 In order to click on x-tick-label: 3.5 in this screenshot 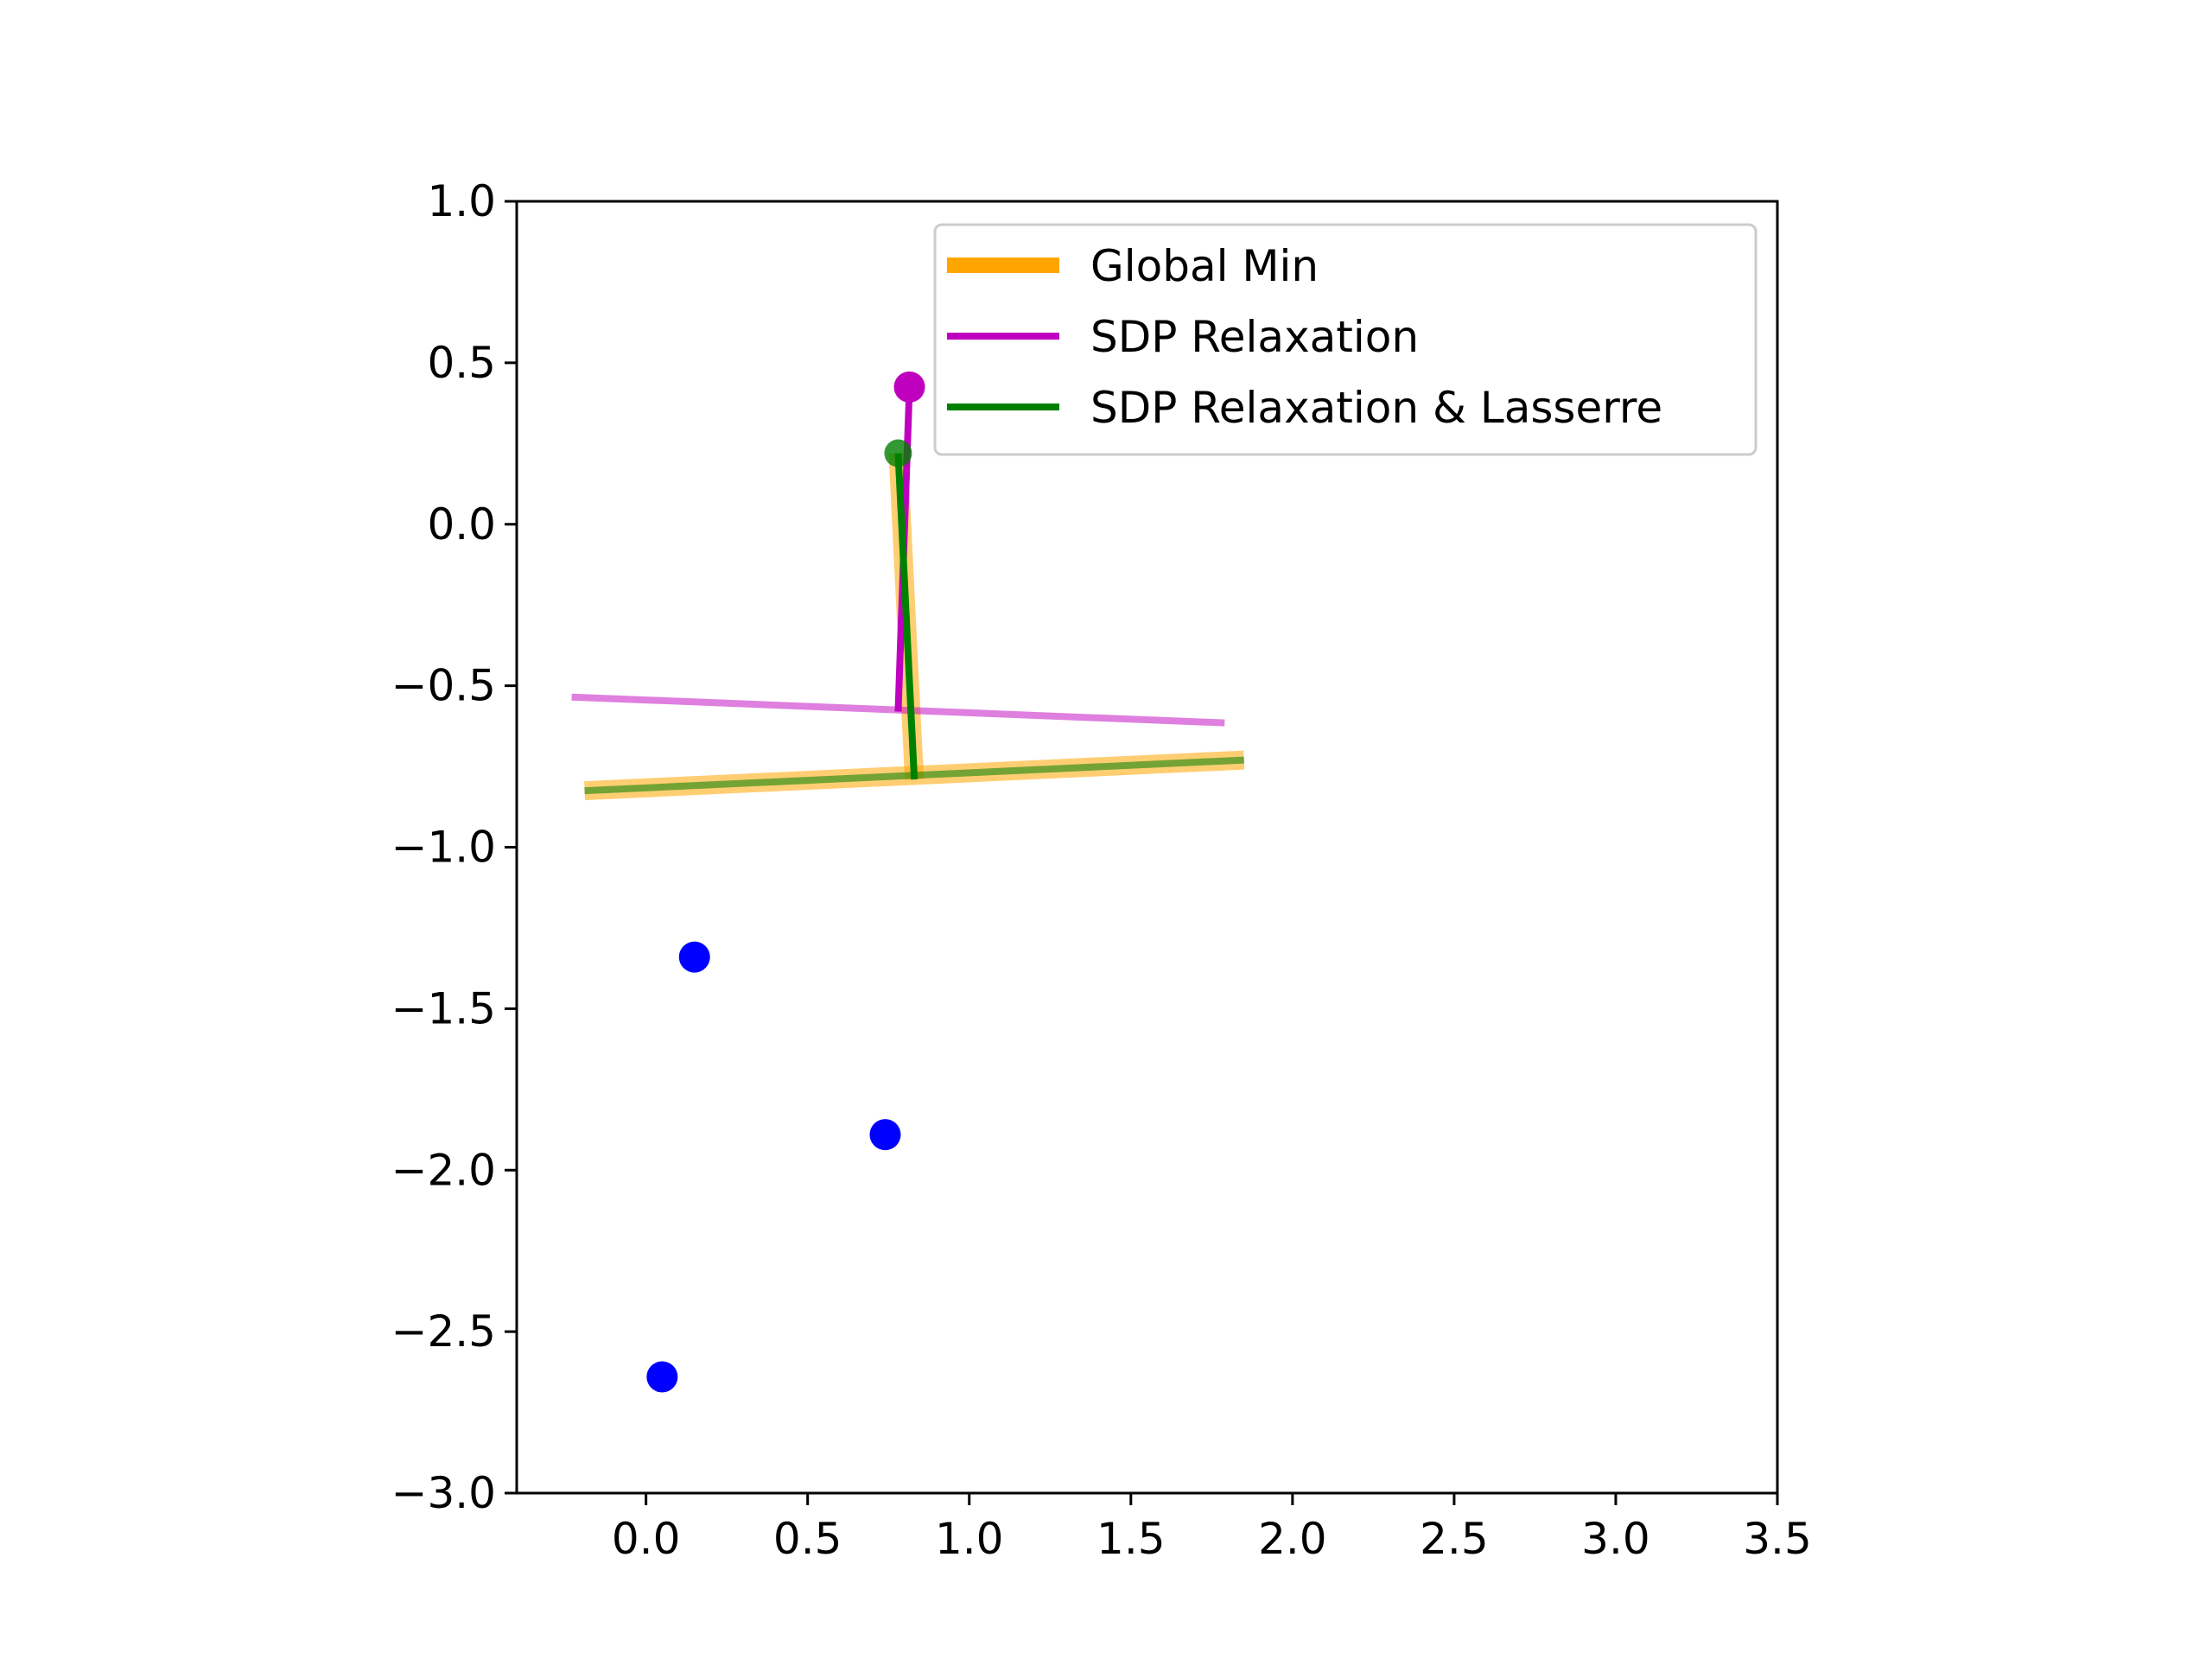, I will do `click(1777, 1539)`.